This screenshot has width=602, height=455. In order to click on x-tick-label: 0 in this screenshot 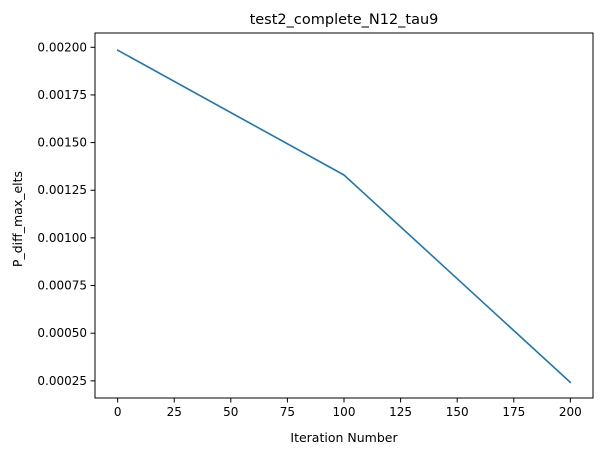, I will do `click(118, 412)`.